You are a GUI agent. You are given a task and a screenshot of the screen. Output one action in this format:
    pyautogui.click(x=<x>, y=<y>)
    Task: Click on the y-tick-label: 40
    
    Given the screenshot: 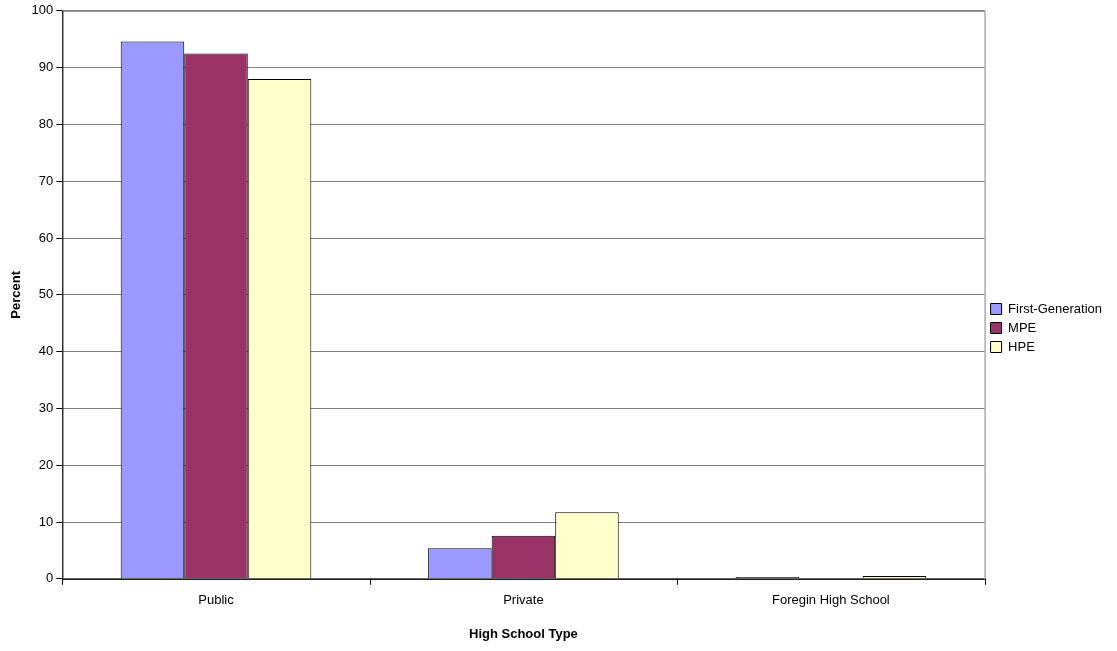 What is the action you would take?
    pyautogui.click(x=46, y=351)
    